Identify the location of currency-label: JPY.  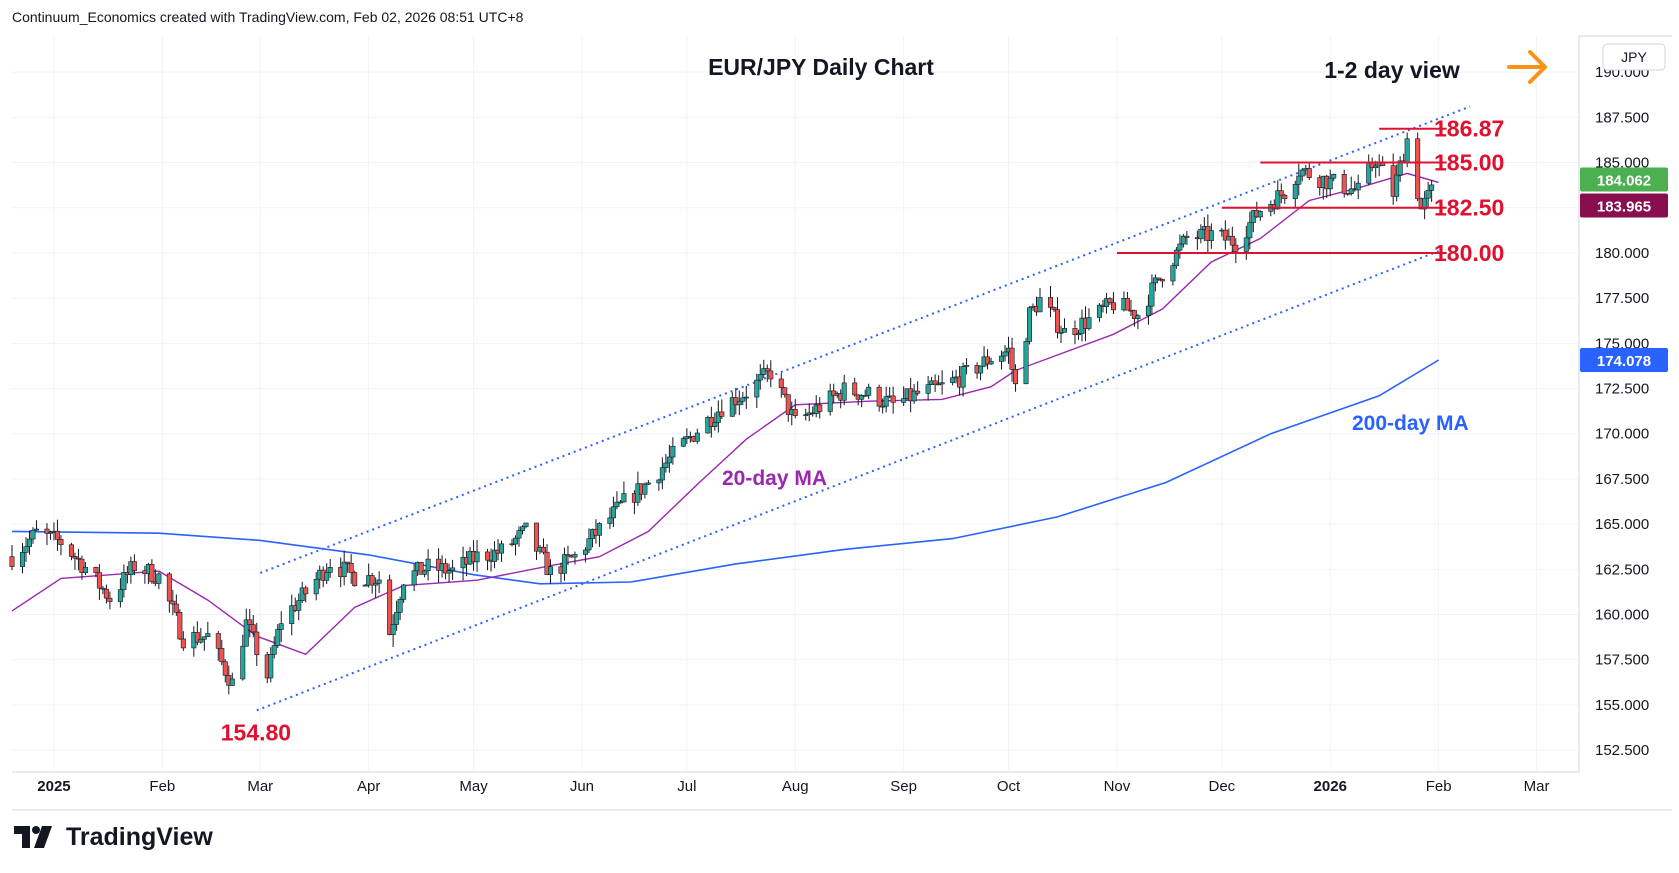
(1634, 57).